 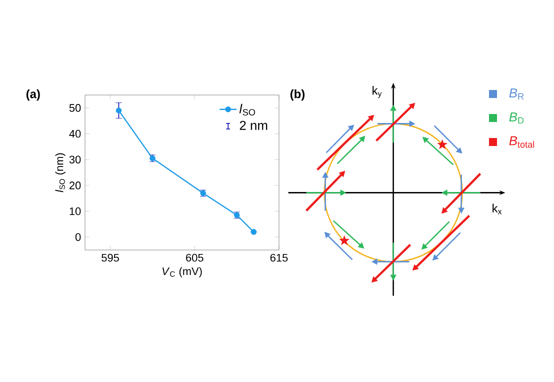 I want to click on y-tick-label: 0, so click(x=78, y=237).